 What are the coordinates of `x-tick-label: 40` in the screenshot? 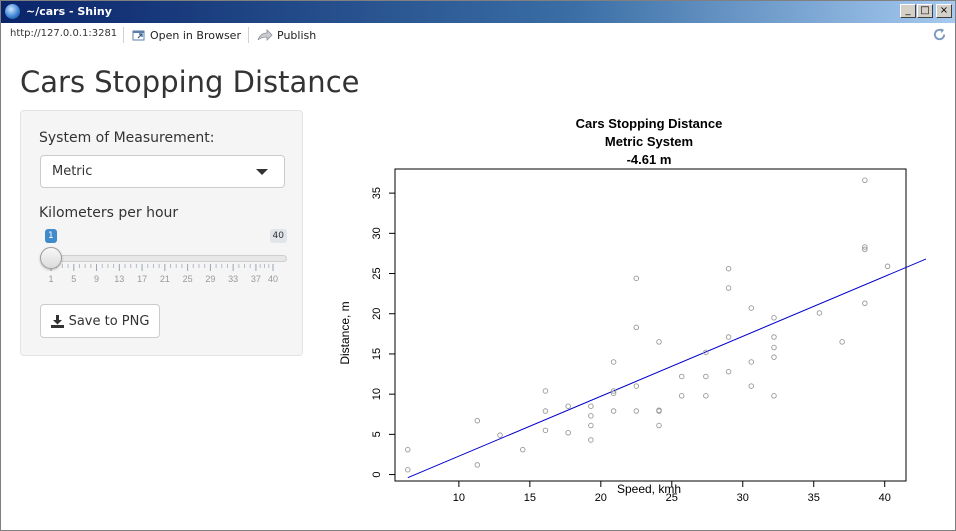 It's located at (885, 498).